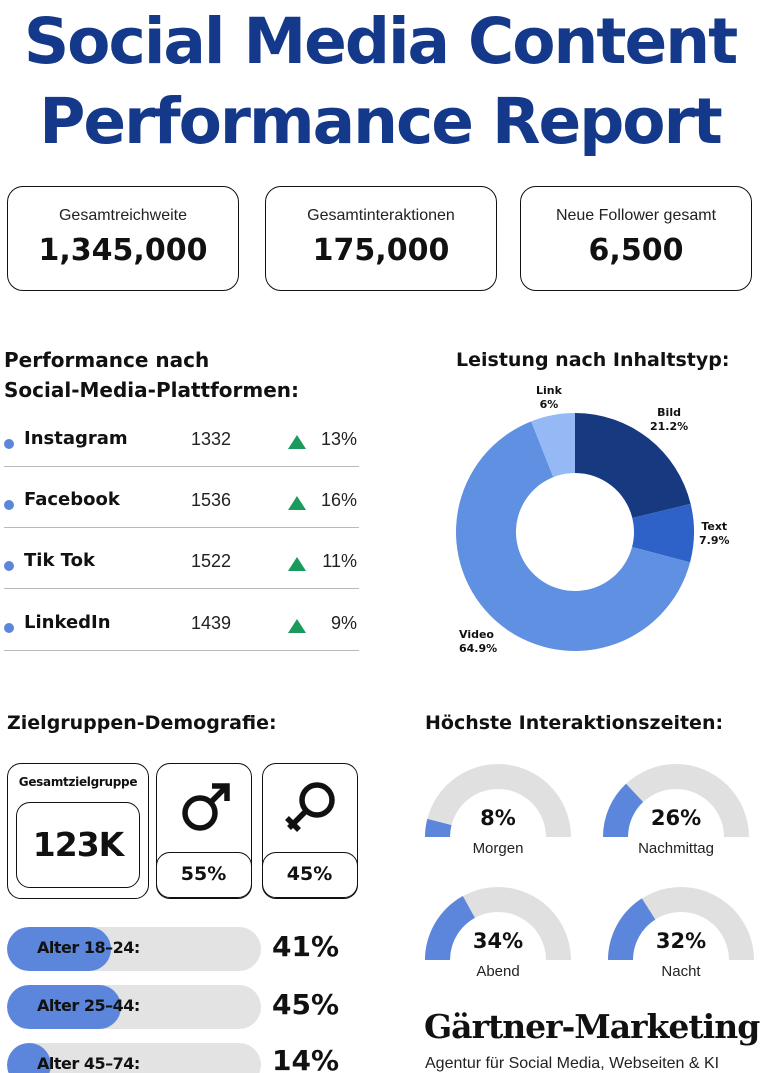 The height and width of the screenshot is (1073, 760). I want to click on kpi-value: 175,000, so click(381, 250).